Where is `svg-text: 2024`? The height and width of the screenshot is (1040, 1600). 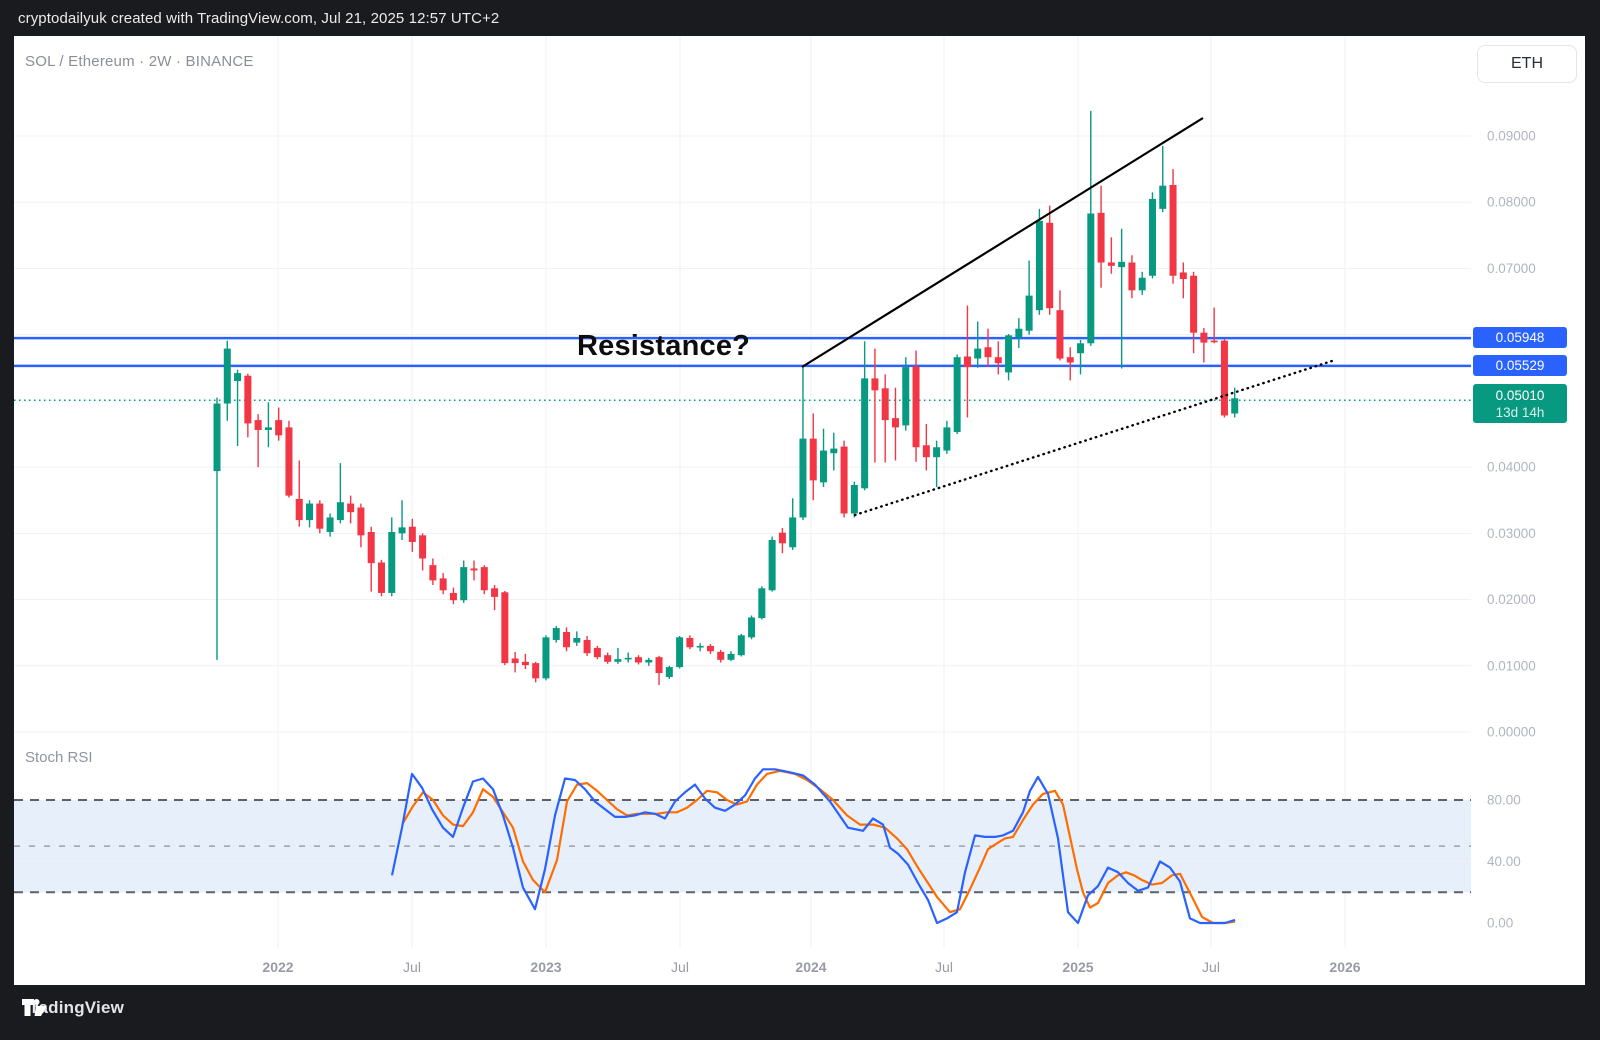
svg-text: 2024 is located at coordinates (810, 967).